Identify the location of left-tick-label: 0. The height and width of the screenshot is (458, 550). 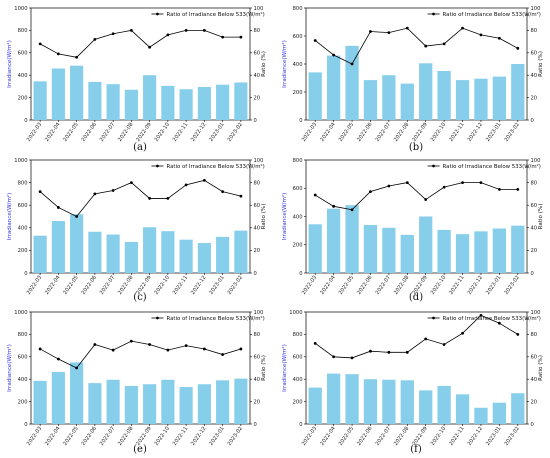
(300, 121).